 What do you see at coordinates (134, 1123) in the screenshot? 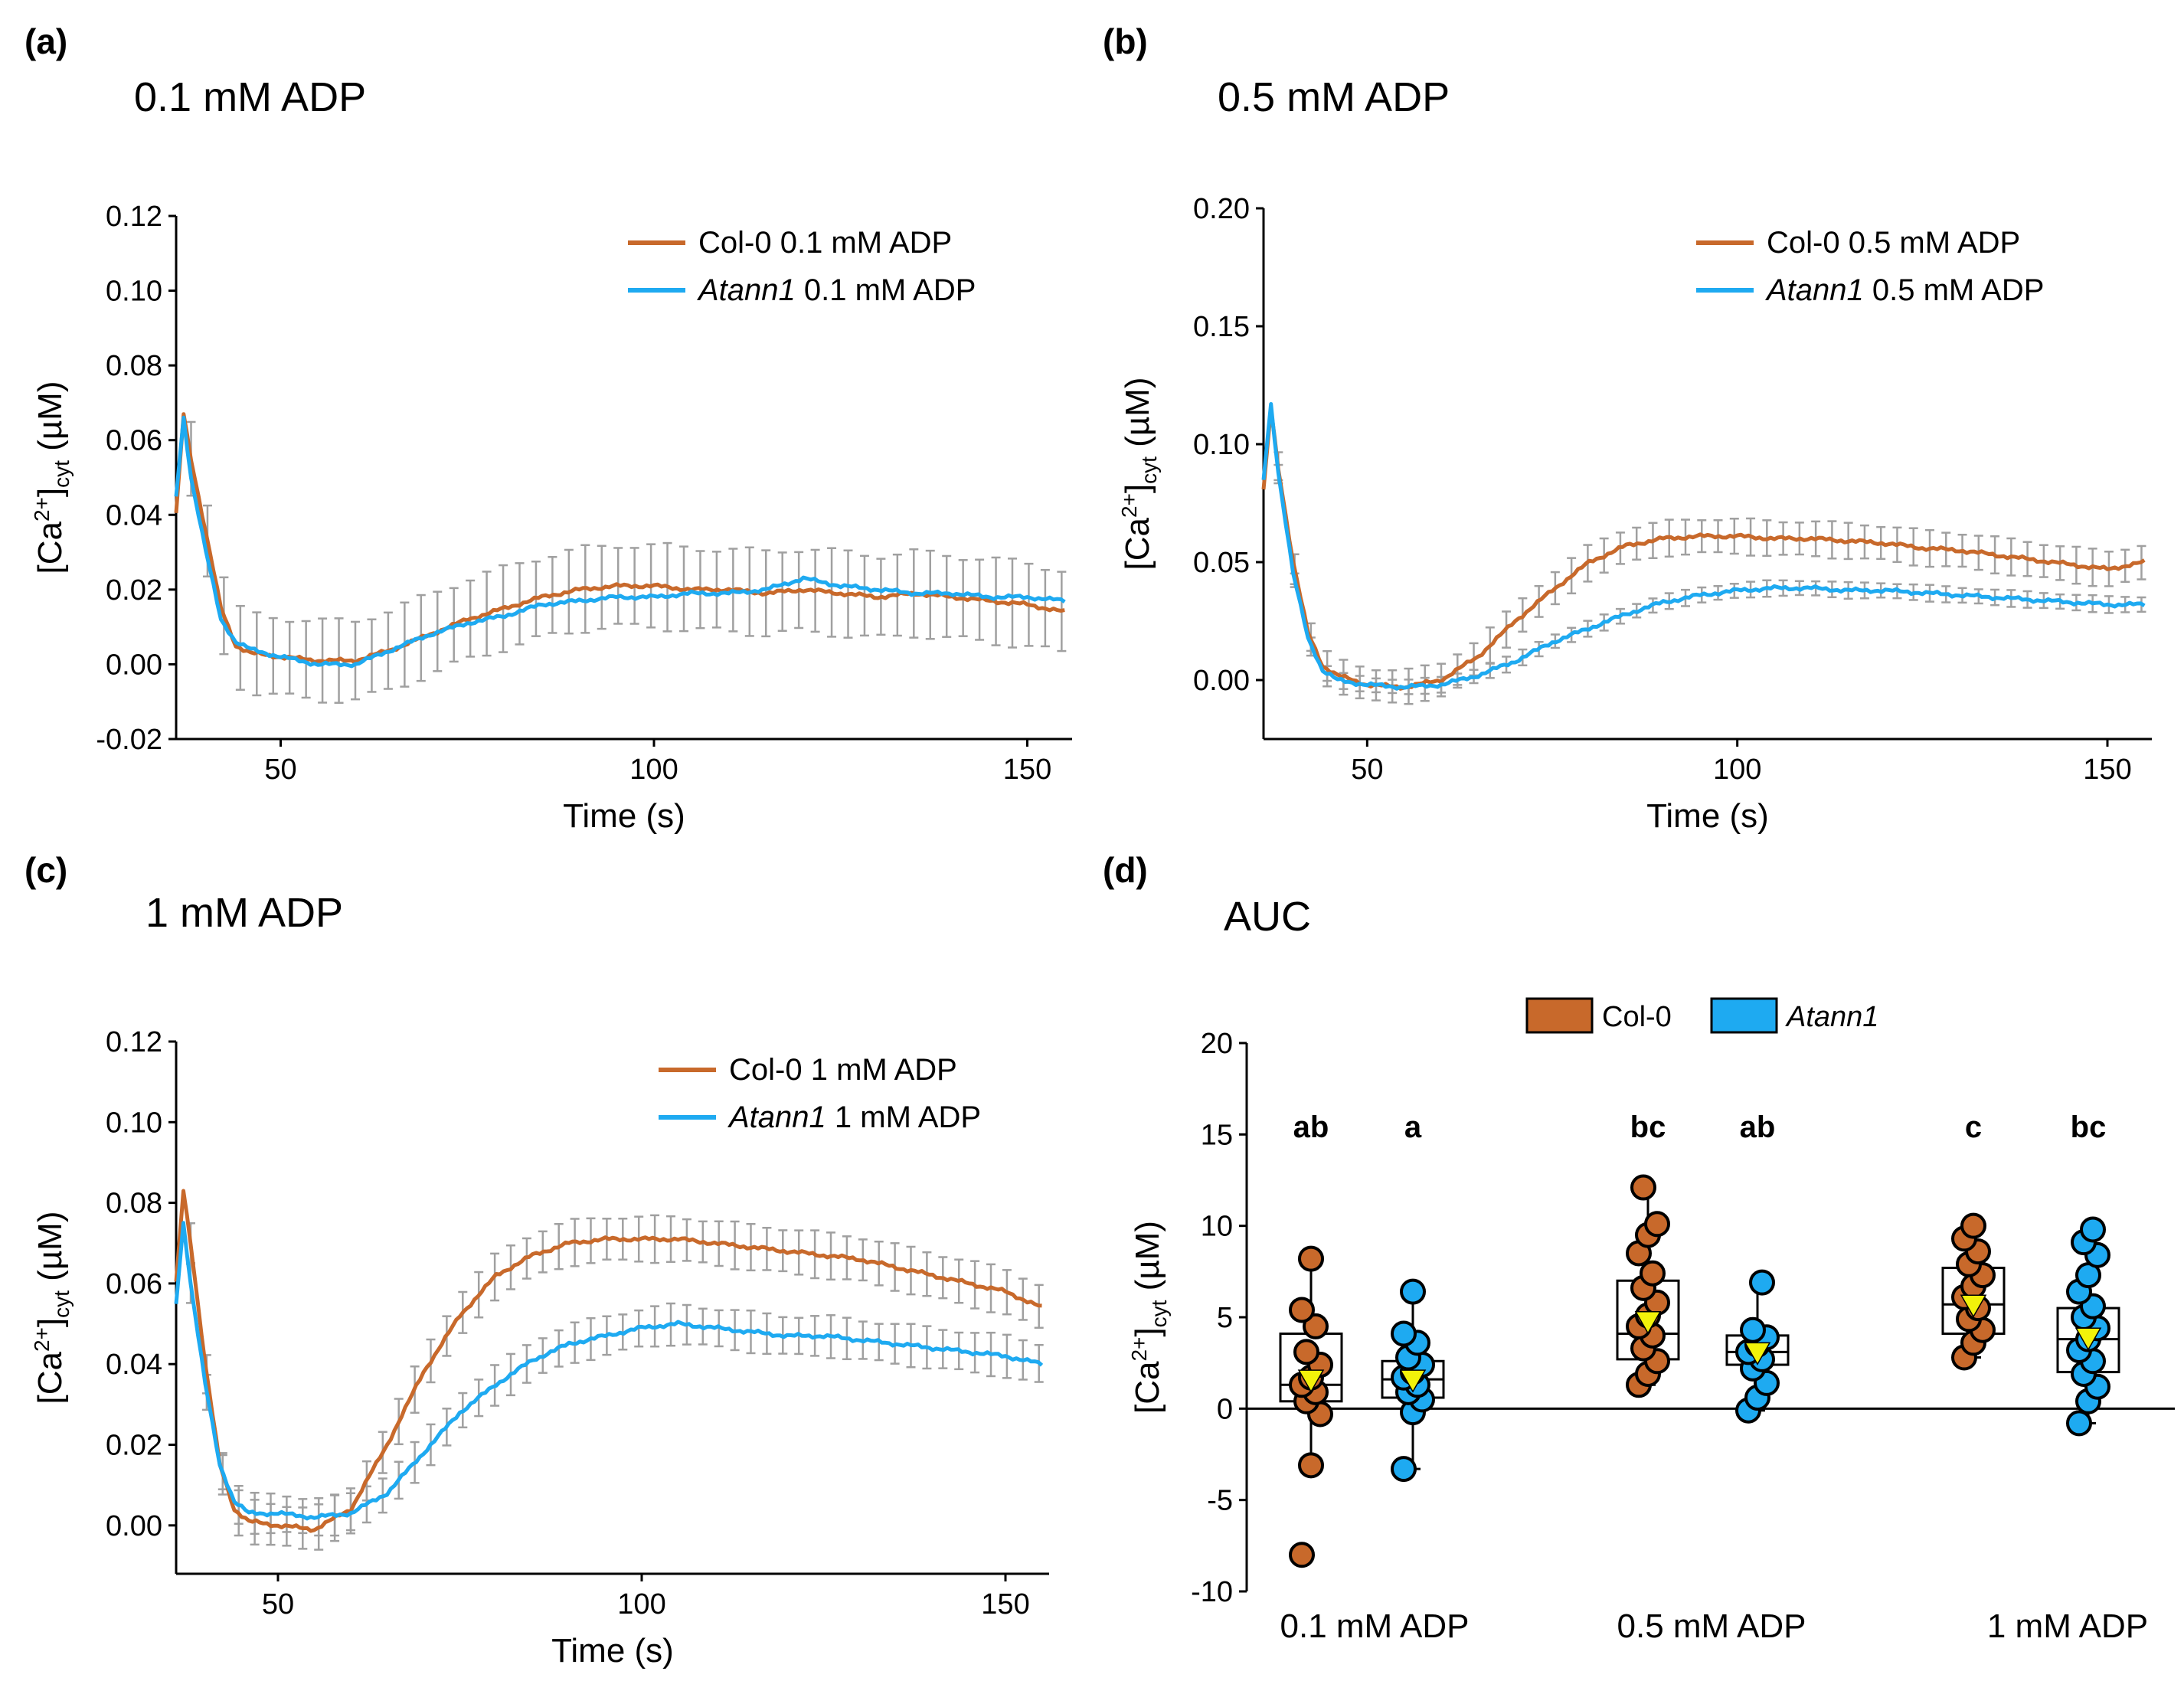
I see `c-y-tick-label: 0.10` at bounding box center [134, 1123].